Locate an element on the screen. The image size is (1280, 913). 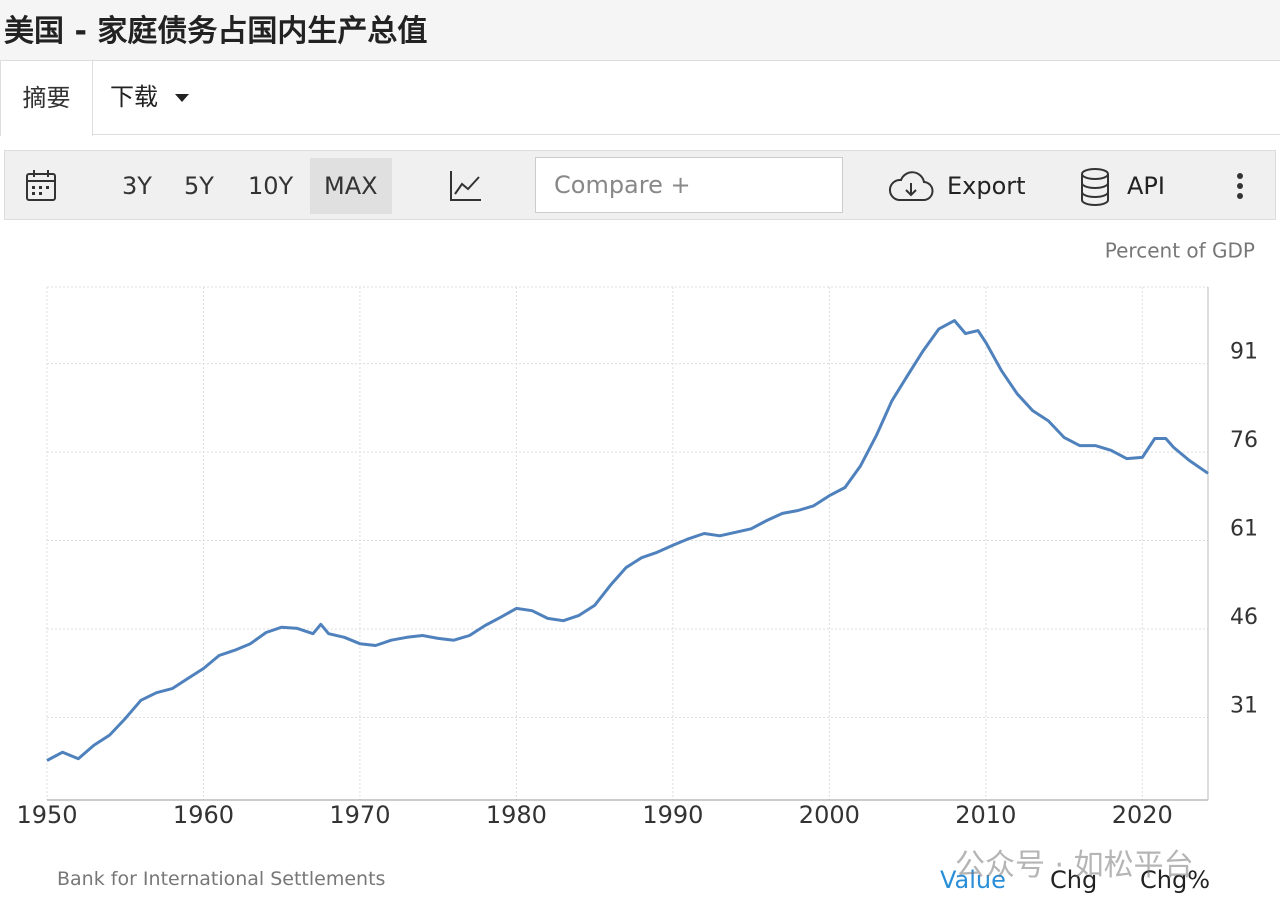
x-tick-label: 1960 is located at coordinates (203, 815).